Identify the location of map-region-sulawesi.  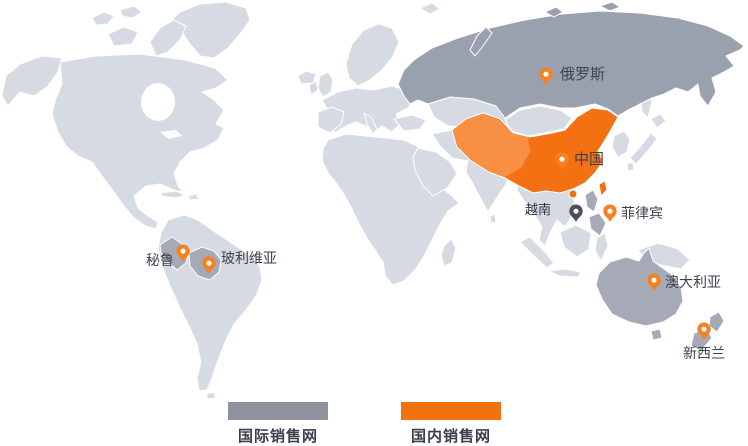
(601, 247).